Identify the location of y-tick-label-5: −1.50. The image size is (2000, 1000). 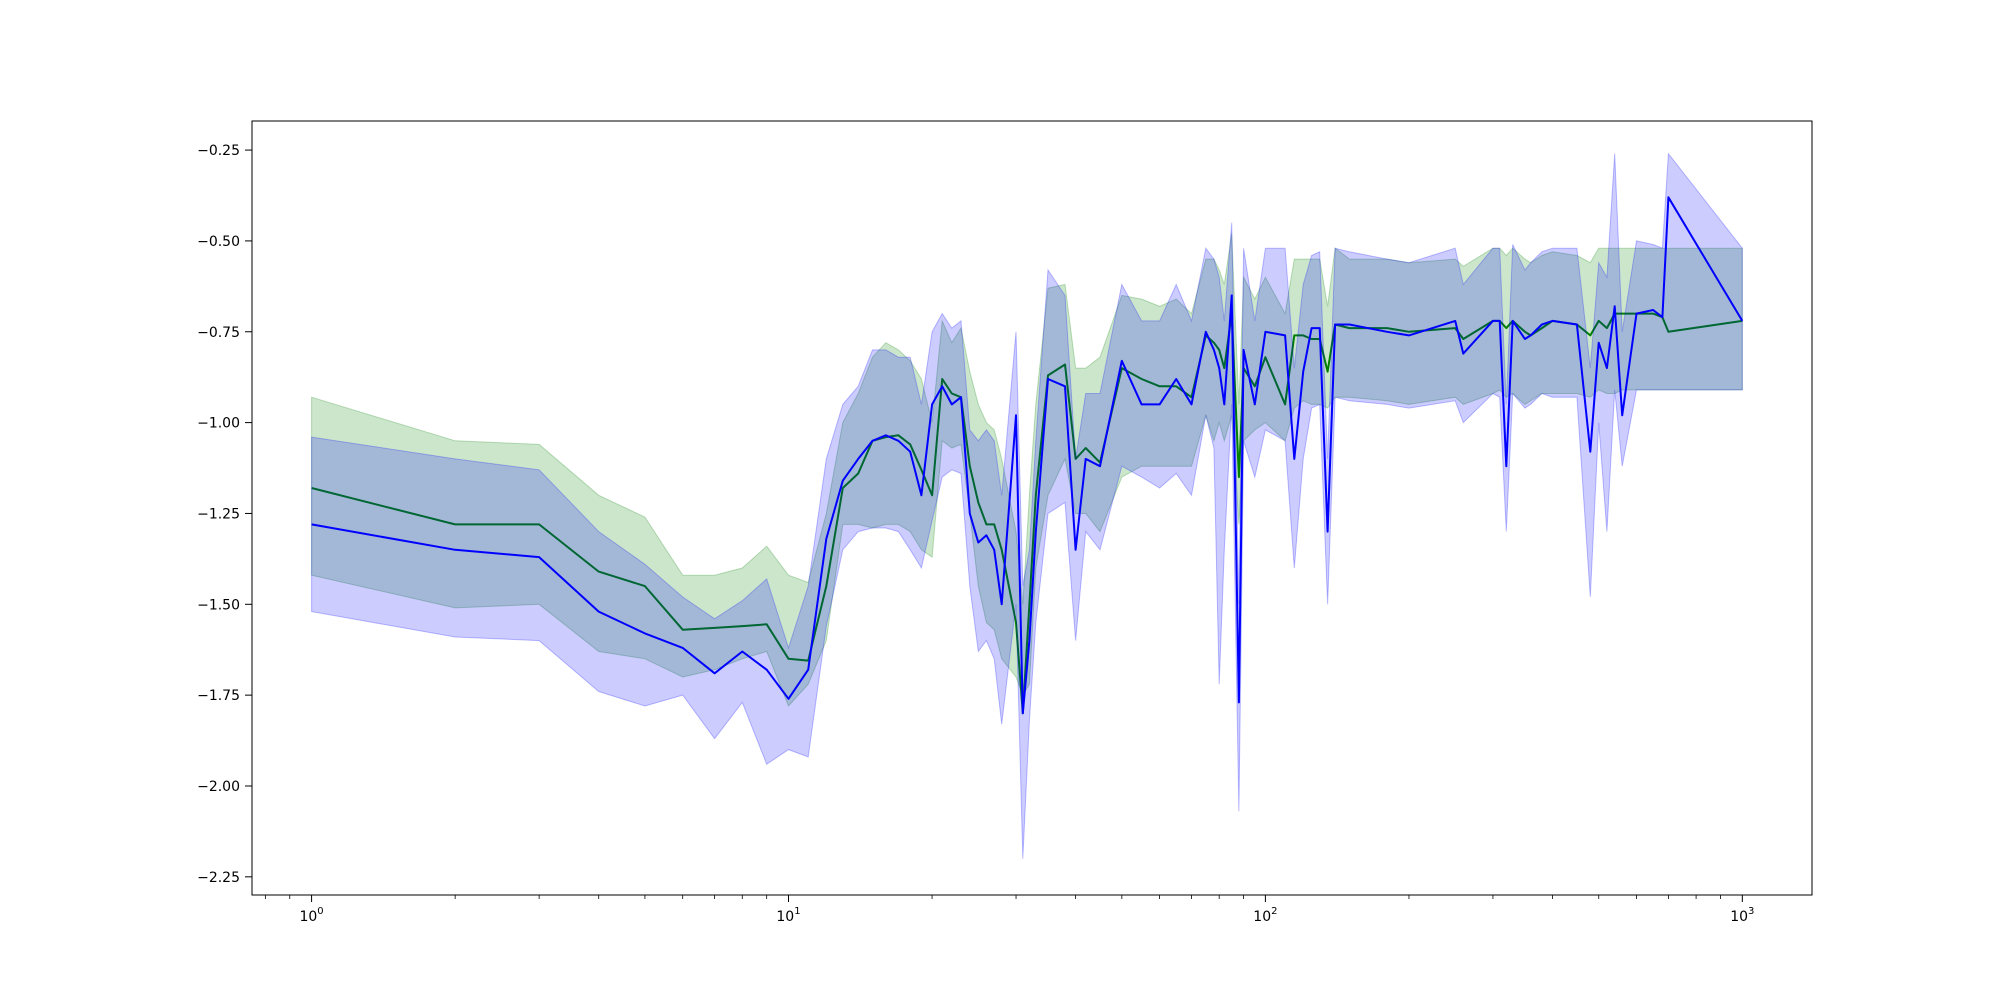
(218, 605).